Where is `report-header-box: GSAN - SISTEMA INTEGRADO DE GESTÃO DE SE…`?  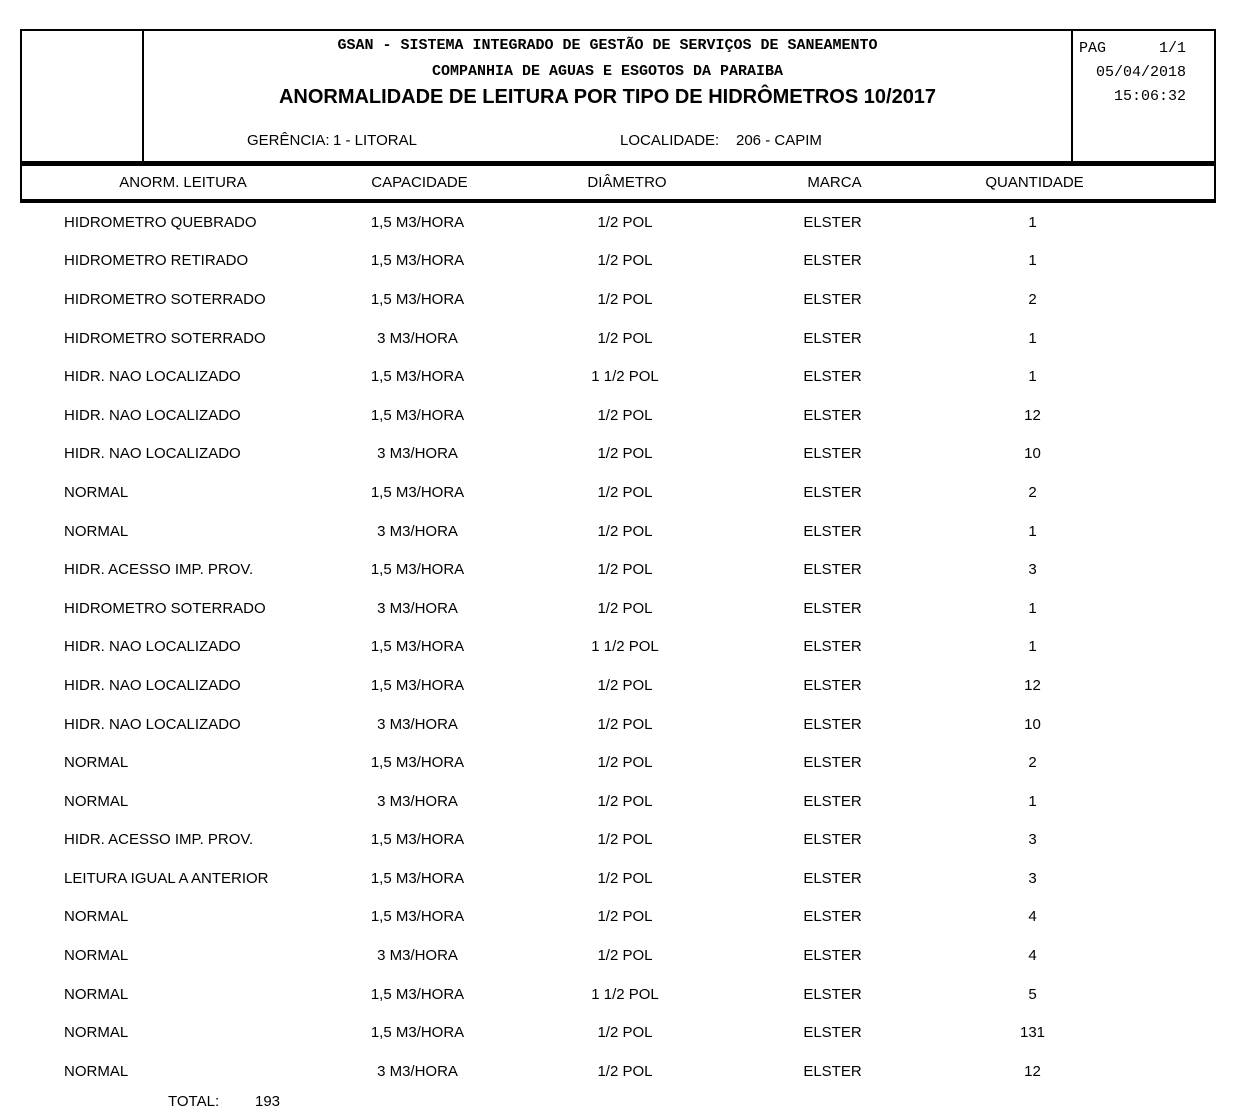
report-header-box: GSAN - SISTEMA INTEGRADO DE GESTÃO DE SE… is located at coordinates (618, 96).